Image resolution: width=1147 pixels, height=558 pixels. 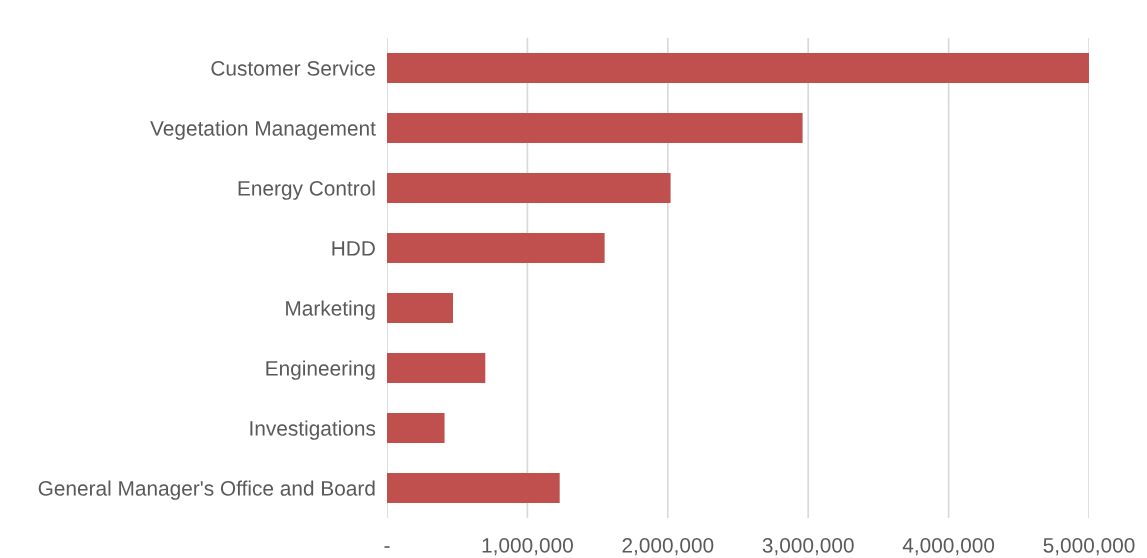 What do you see at coordinates (668, 546) in the screenshot?
I see `x-tick-label: 2,000,000` at bounding box center [668, 546].